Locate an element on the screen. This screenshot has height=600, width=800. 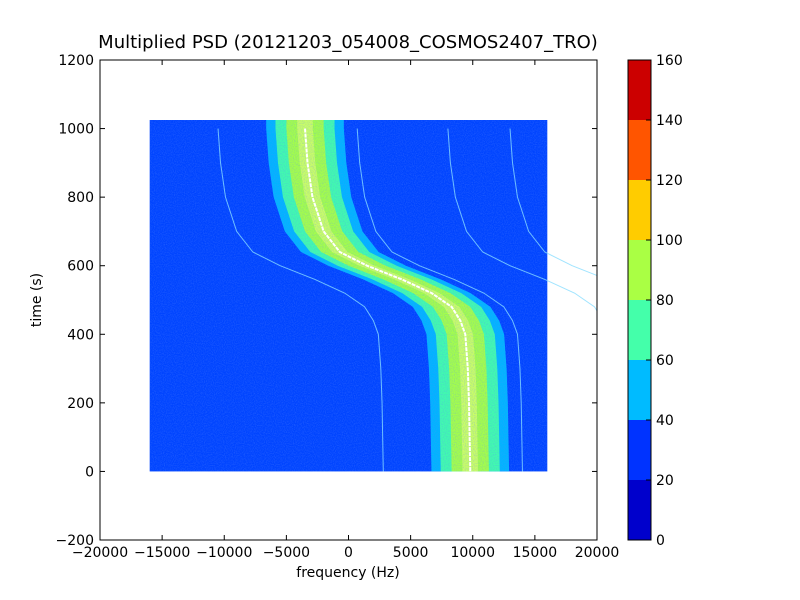
doppler-center-trace is located at coordinates (388, 300).